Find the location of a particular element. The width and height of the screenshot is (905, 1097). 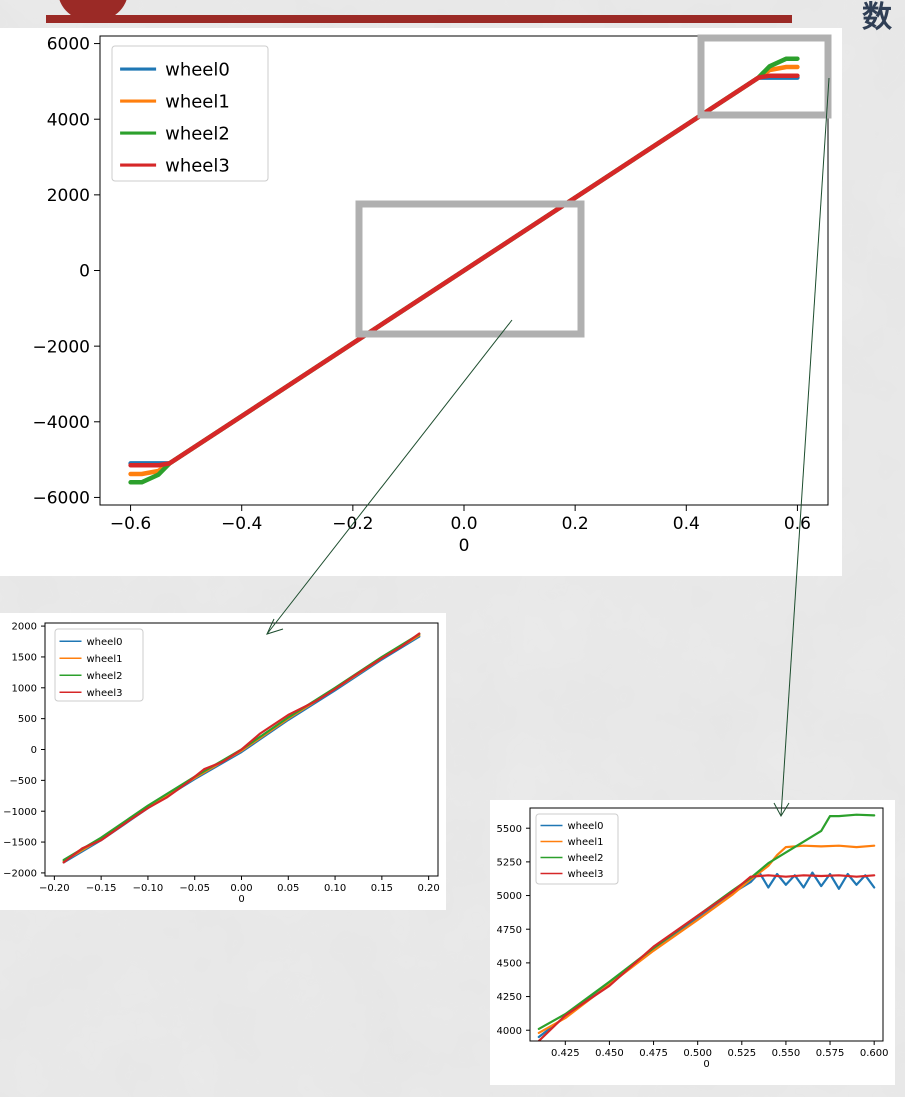

connector-arrowhead-tail is located at coordinates (781, 810).